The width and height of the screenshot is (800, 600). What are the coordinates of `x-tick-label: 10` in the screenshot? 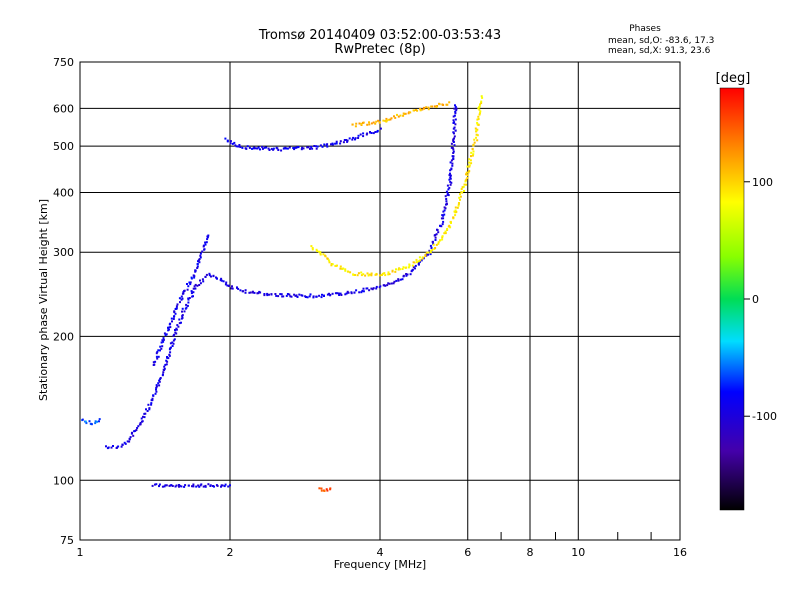 It's located at (578, 552).